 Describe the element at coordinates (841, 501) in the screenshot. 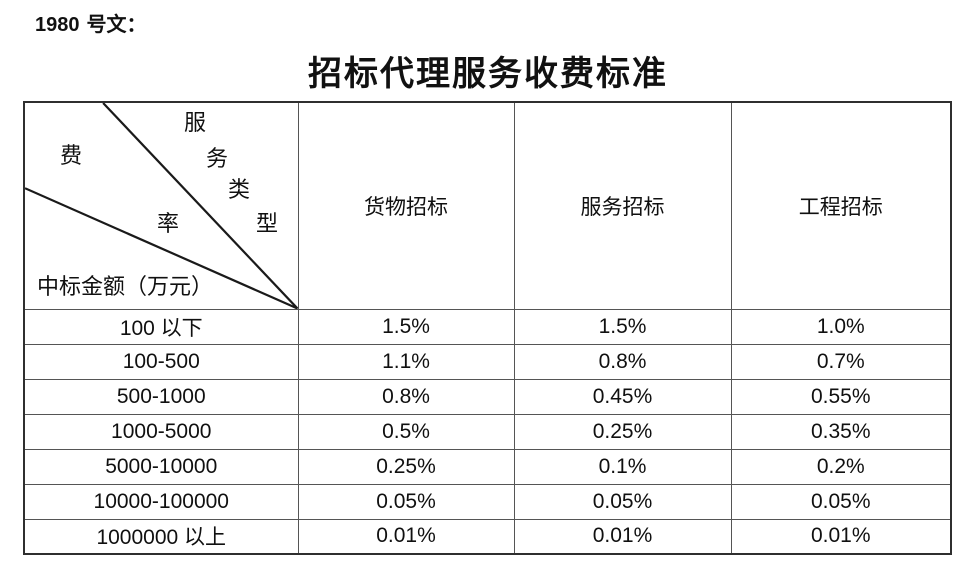

I see `rate-cell-works: 0.05%` at that location.